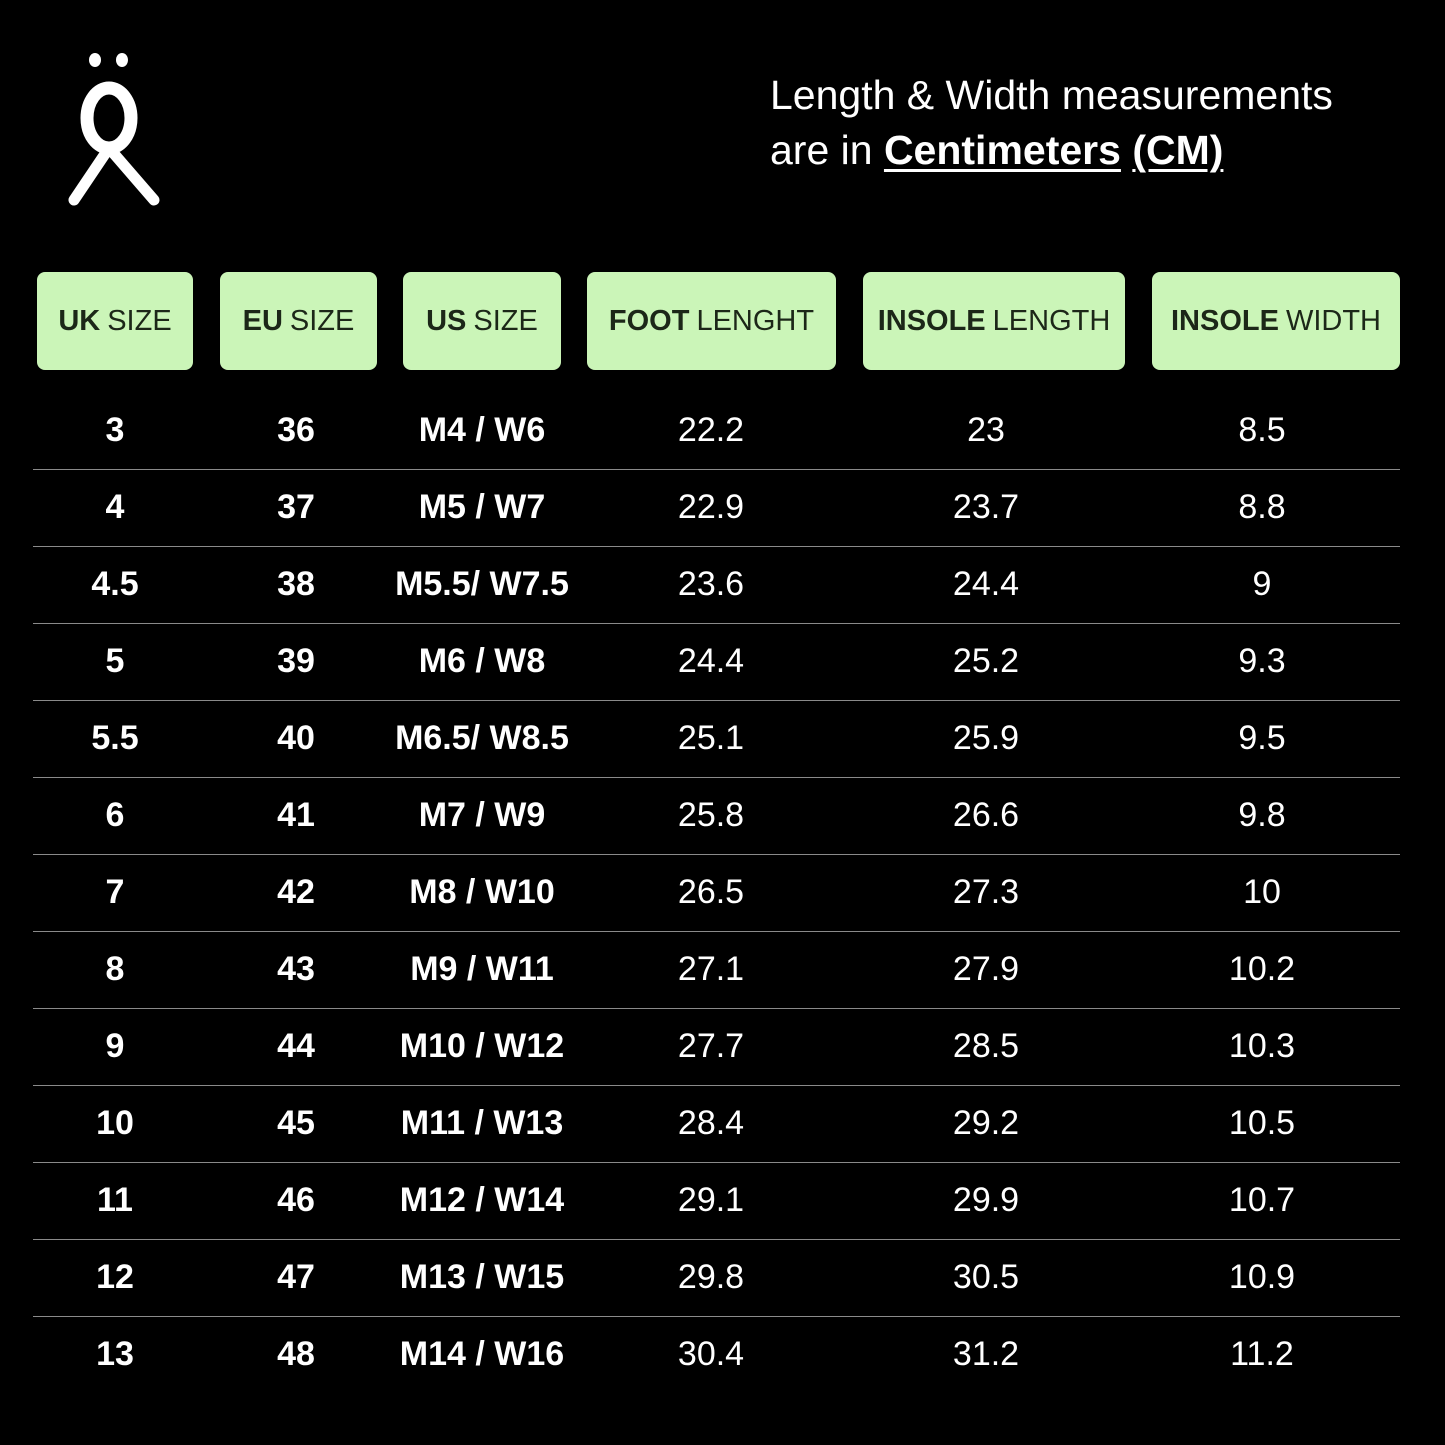 The height and width of the screenshot is (1445, 1445). Describe the element at coordinates (296, 1354) in the screenshot. I see `table-cell: 48` at that location.